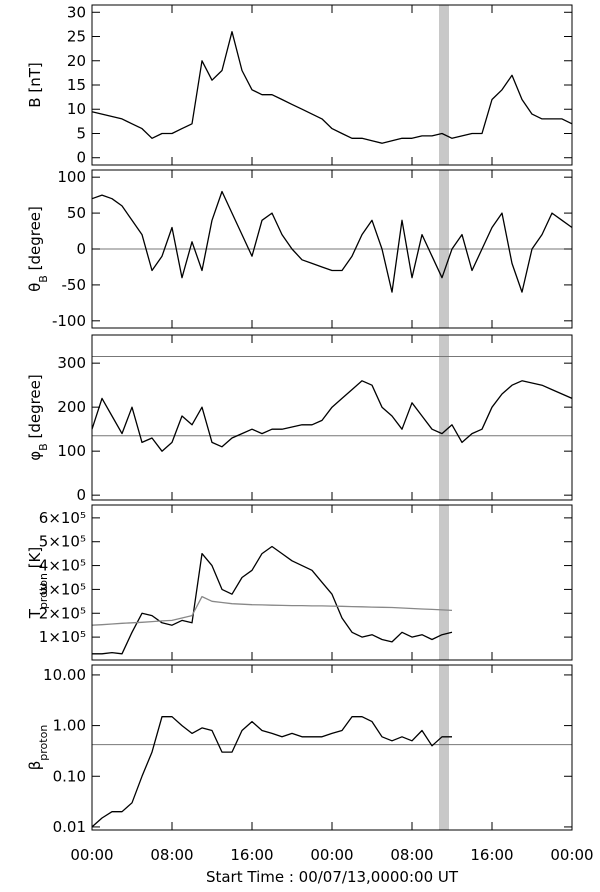  What do you see at coordinates (62, 518) in the screenshot?
I see `y-tick-label: 6×10⁵` at bounding box center [62, 518].